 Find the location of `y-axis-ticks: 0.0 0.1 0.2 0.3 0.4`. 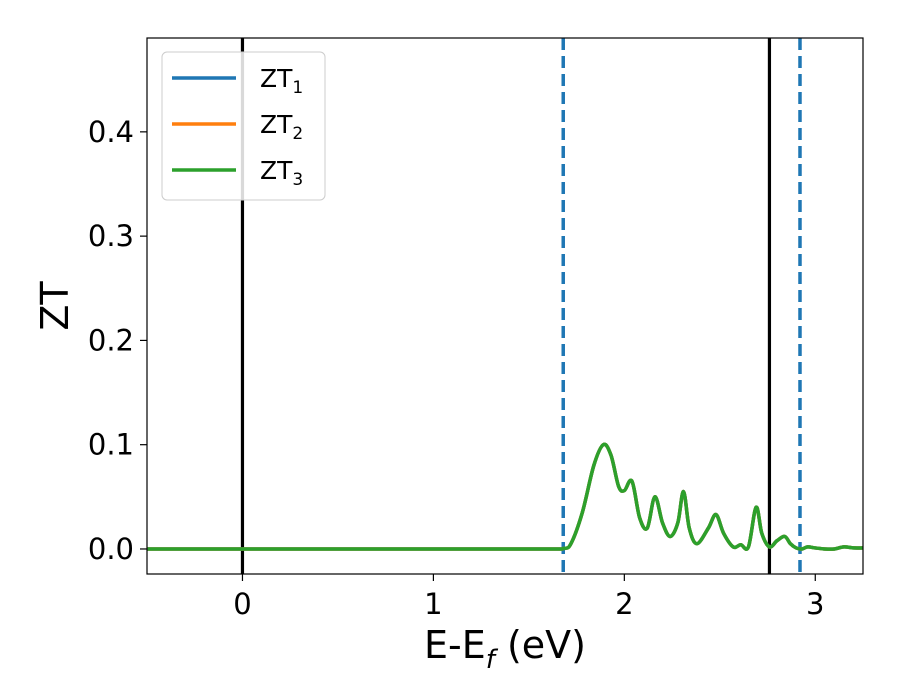

y-axis-ticks: 0.0 0.1 0.2 0.3 0.4 is located at coordinates (117, 340).